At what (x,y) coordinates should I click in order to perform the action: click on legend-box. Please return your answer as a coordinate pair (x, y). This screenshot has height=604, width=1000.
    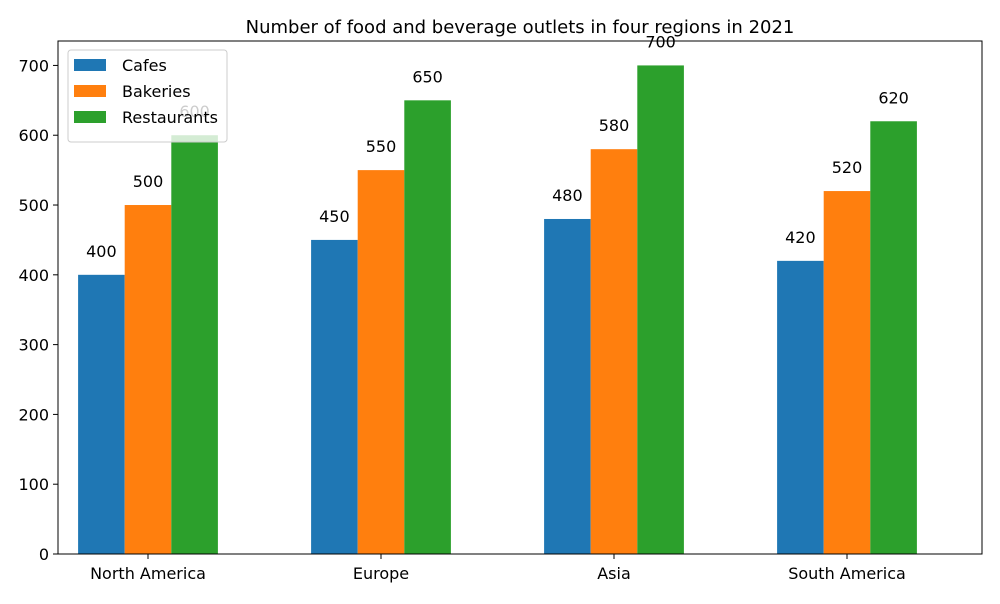
    Looking at the image, I should click on (147, 96).